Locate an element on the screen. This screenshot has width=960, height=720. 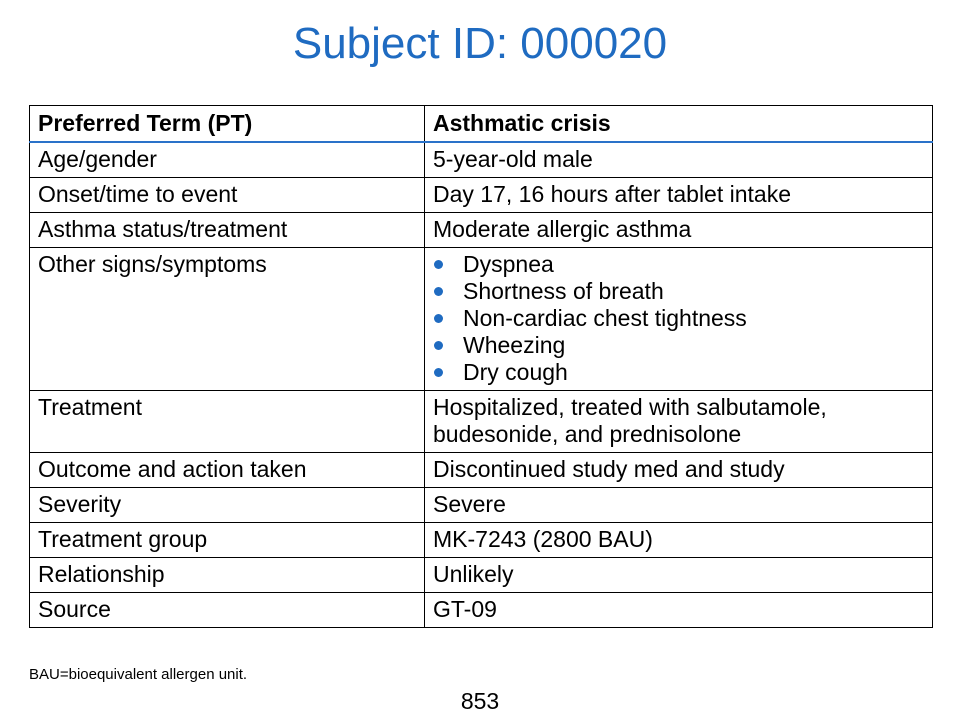
table-row: Treatment group MK-7243 (2800 BAU) is located at coordinates (481, 540).